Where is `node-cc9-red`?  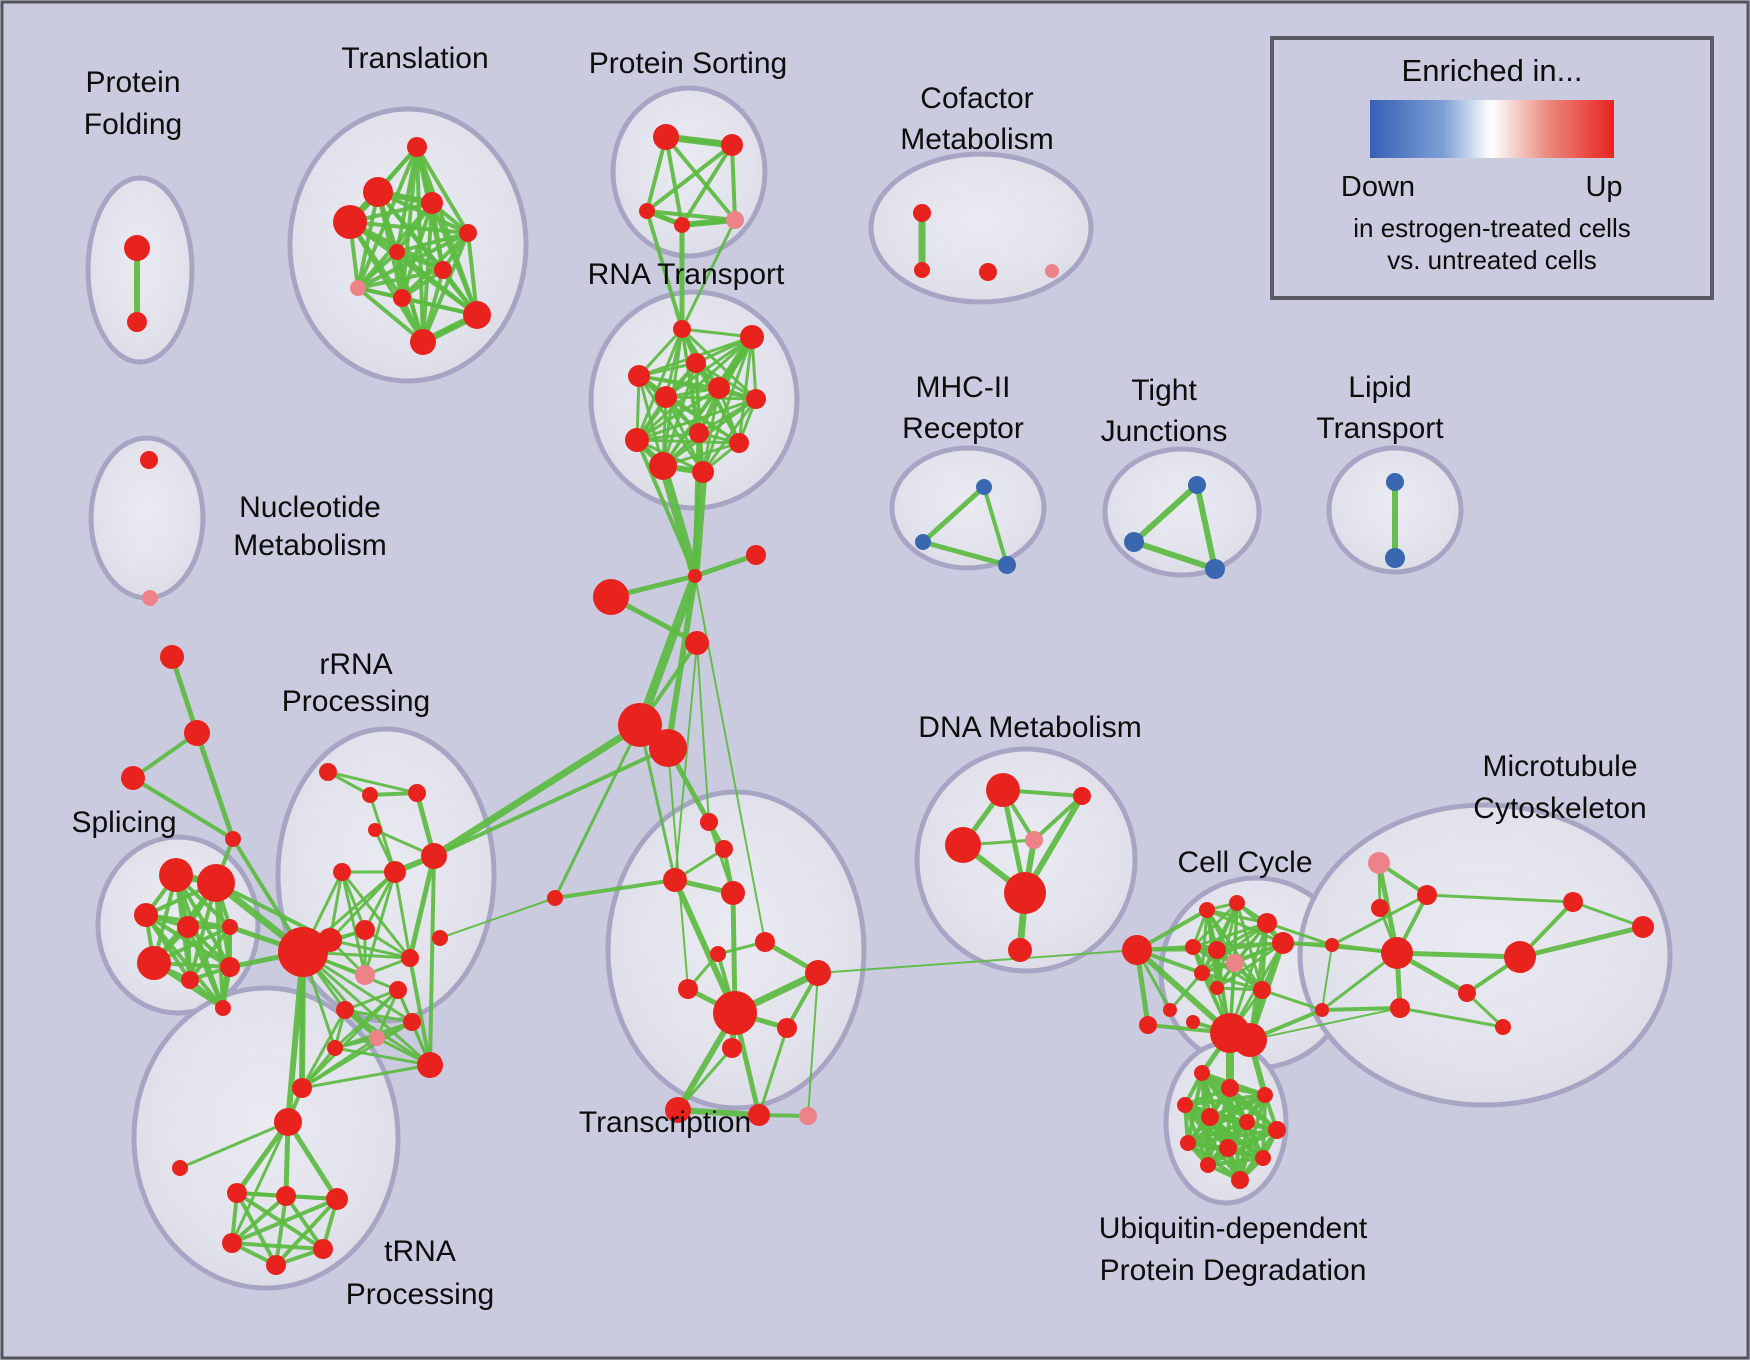
node-cc9-red is located at coordinates (1262, 990).